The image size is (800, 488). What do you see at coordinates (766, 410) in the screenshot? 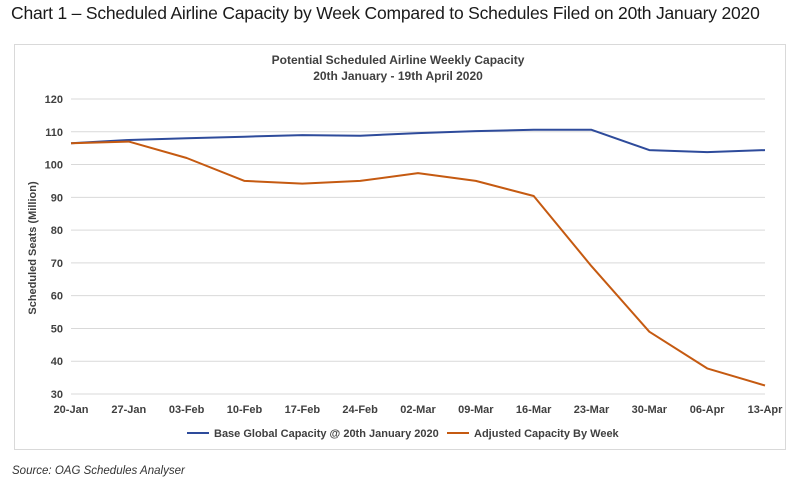
I see `x-tick-label: 13-Apr` at bounding box center [766, 410].